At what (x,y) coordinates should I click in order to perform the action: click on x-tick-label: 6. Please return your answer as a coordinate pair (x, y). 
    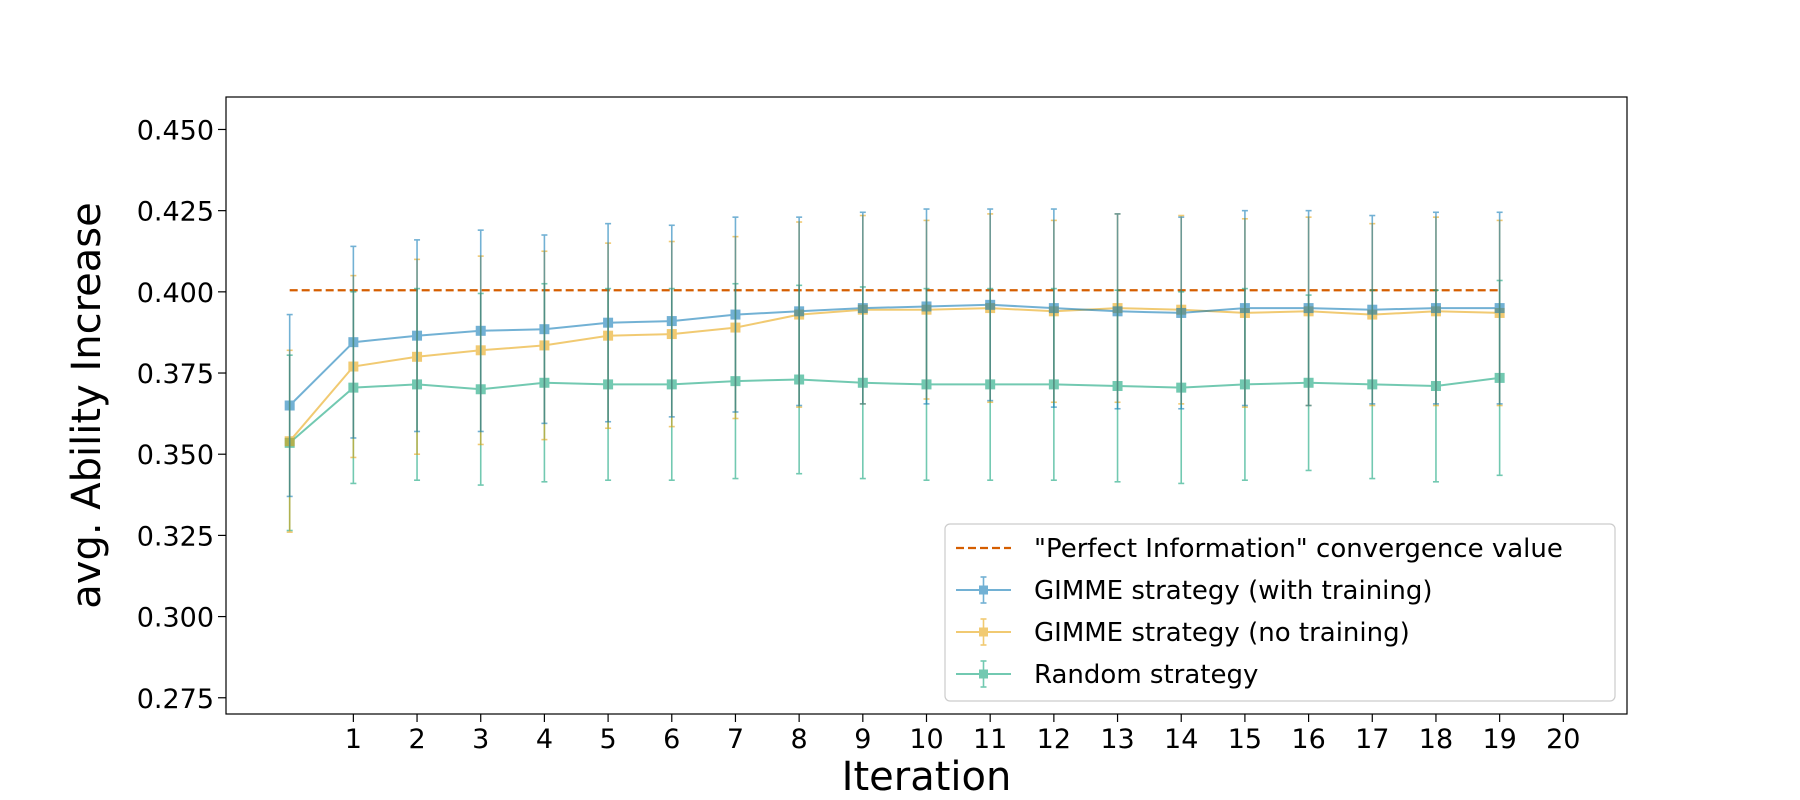
    Looking at the image, I should click on (671, 739).